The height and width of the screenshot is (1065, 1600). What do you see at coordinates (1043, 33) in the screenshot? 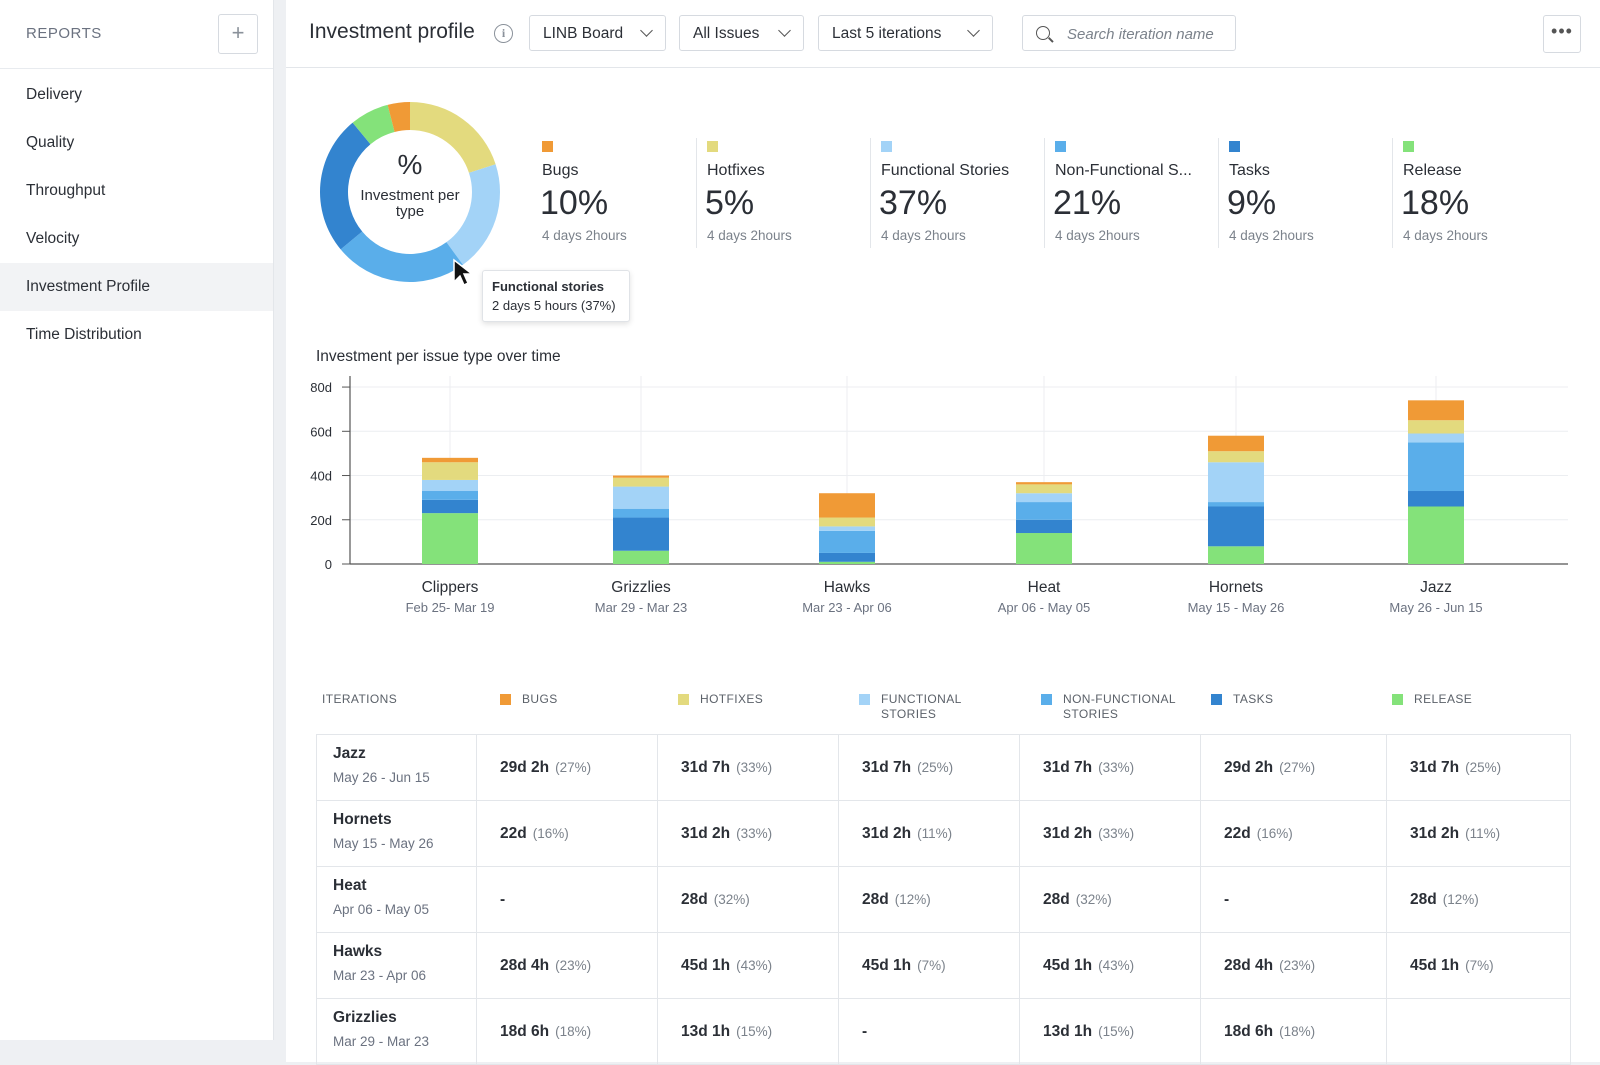
I see `search-icon` at bounding box center [1043, 33].